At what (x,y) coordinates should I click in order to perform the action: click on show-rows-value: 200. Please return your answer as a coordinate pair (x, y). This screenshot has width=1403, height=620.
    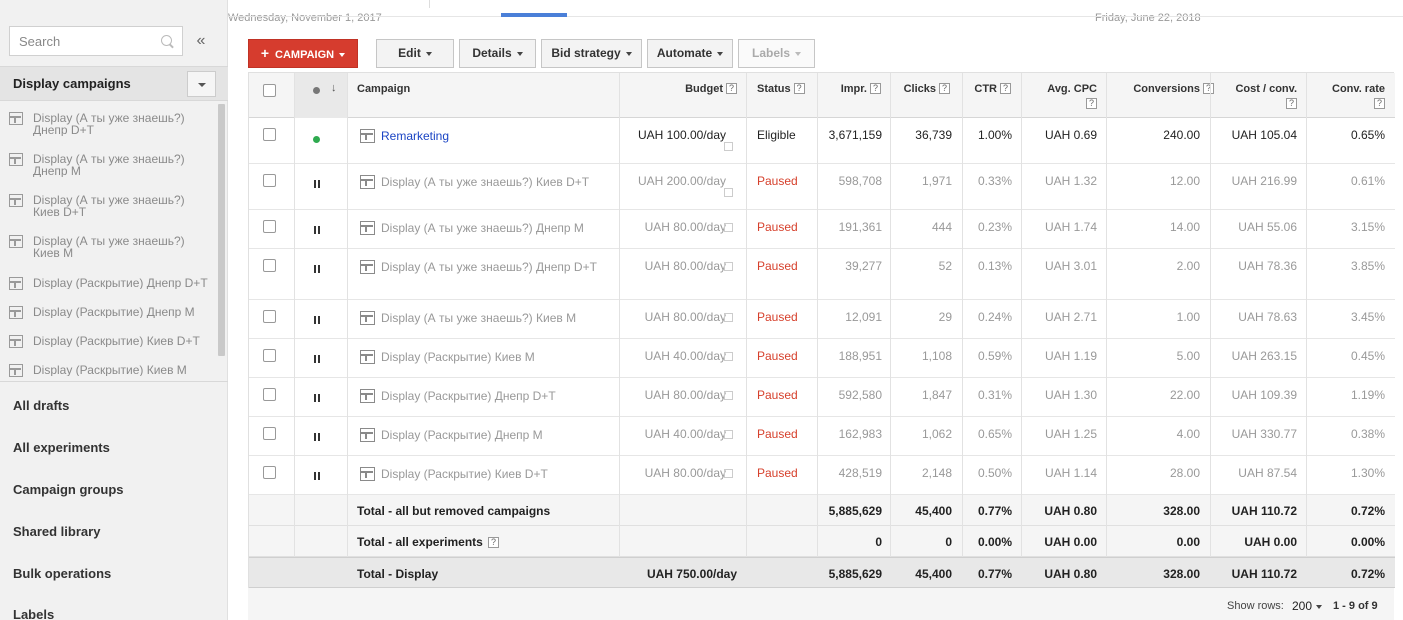
    Looking at the image, I should click on (1302, 606).